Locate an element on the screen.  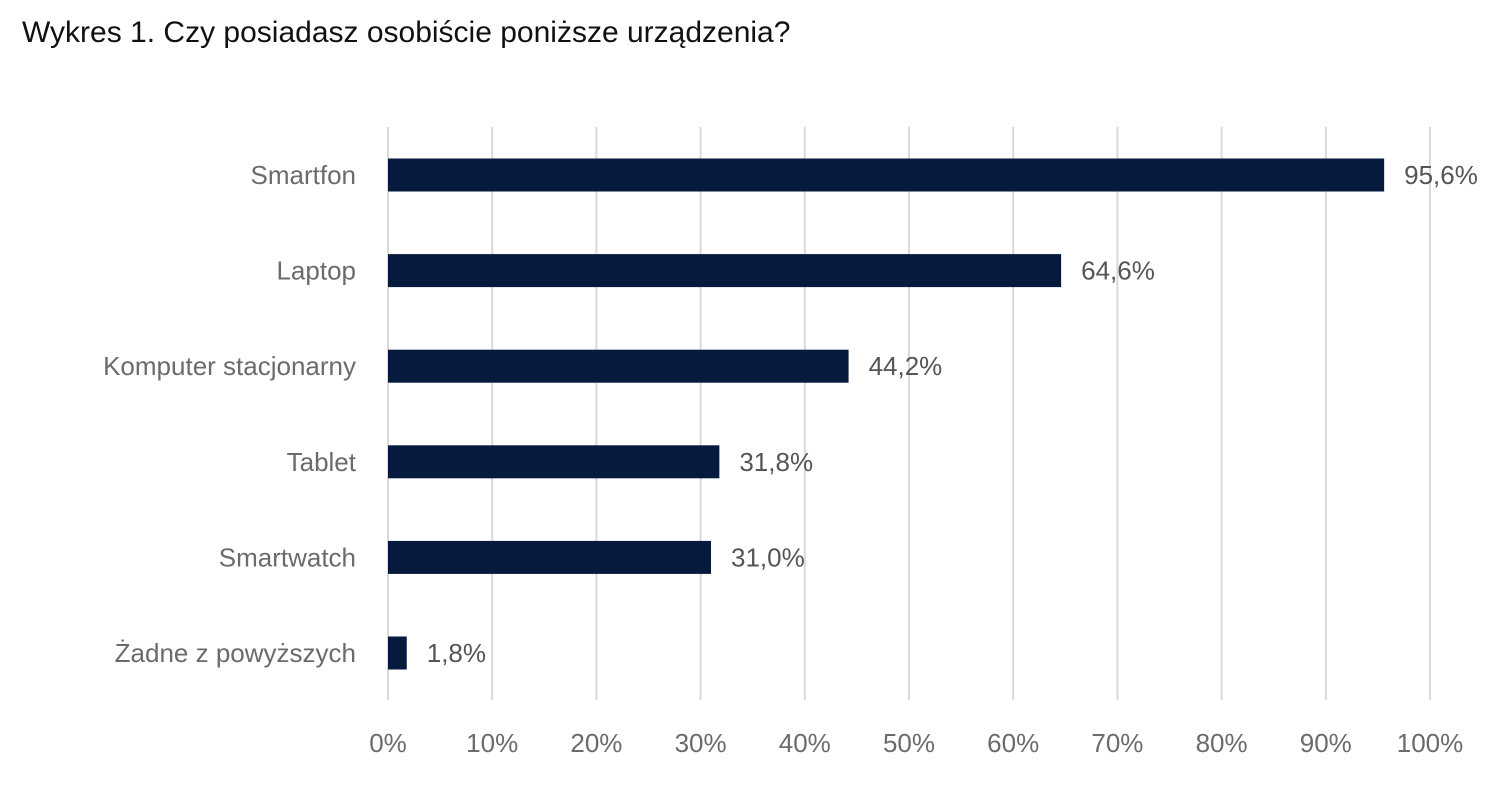
data-label: 31,8% is located at coordinates (776, 462).